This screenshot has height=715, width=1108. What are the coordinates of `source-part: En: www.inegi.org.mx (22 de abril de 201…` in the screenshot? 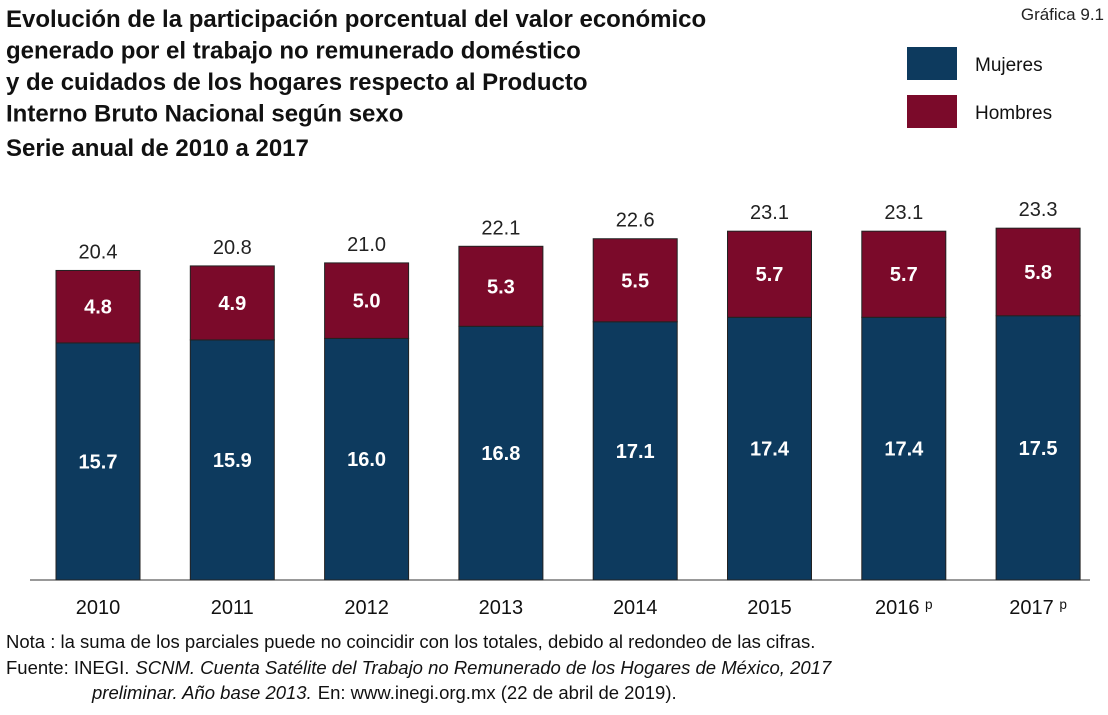 It's located at (497, 692).